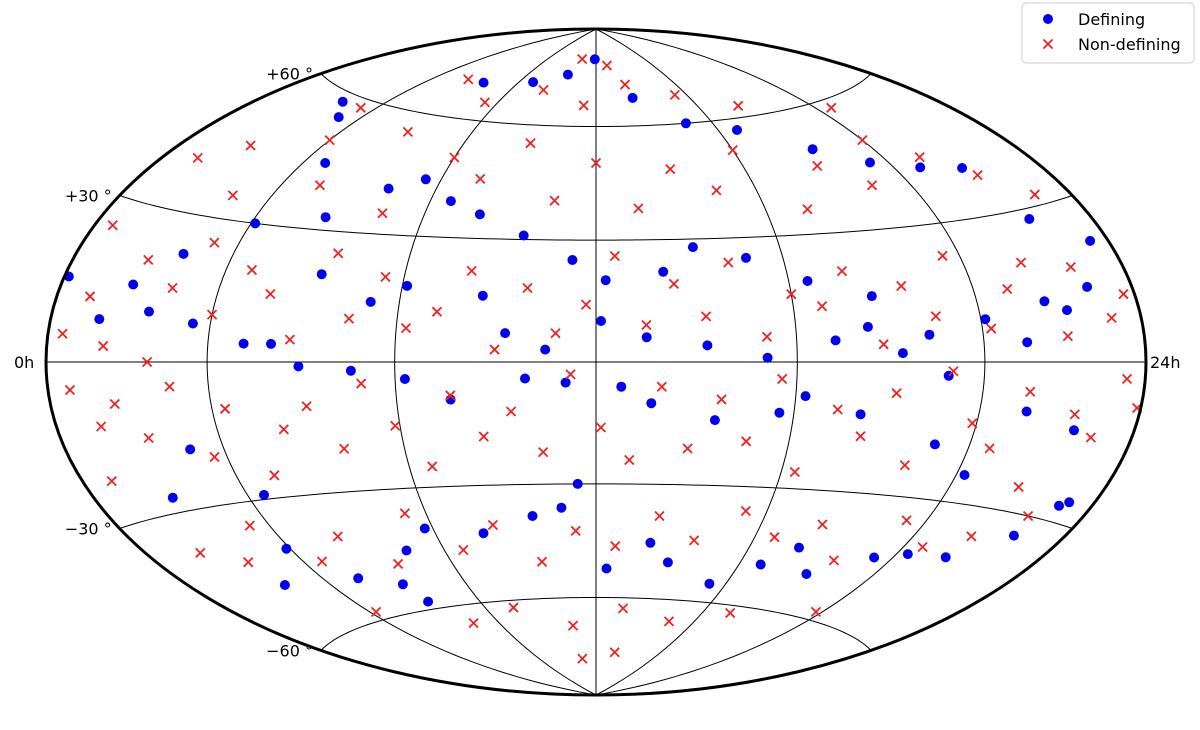 The width and height of the screenshot is (1200, 730). I want to click on y-tick-label: +60 °, so click(289, 74).